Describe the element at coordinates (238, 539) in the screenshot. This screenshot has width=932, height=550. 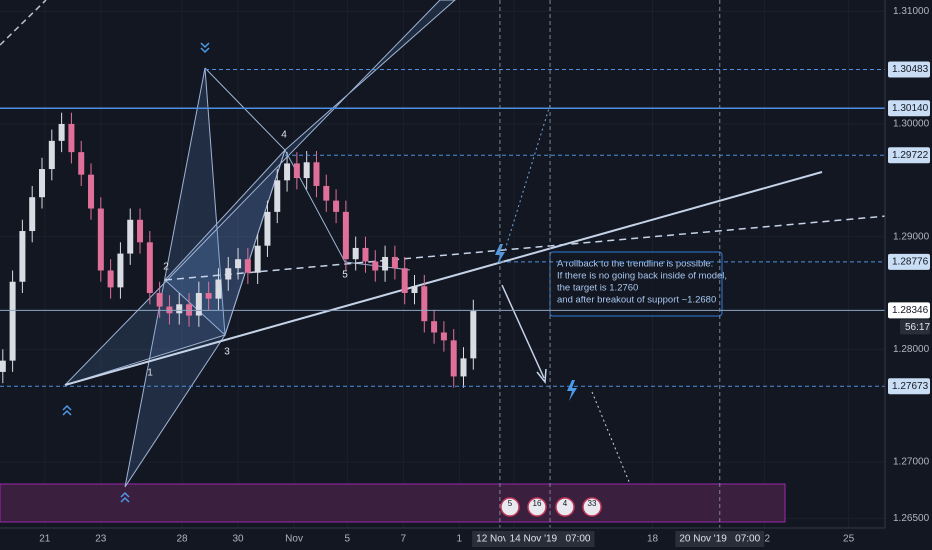
I see `x-tick-label: 30` at that location.